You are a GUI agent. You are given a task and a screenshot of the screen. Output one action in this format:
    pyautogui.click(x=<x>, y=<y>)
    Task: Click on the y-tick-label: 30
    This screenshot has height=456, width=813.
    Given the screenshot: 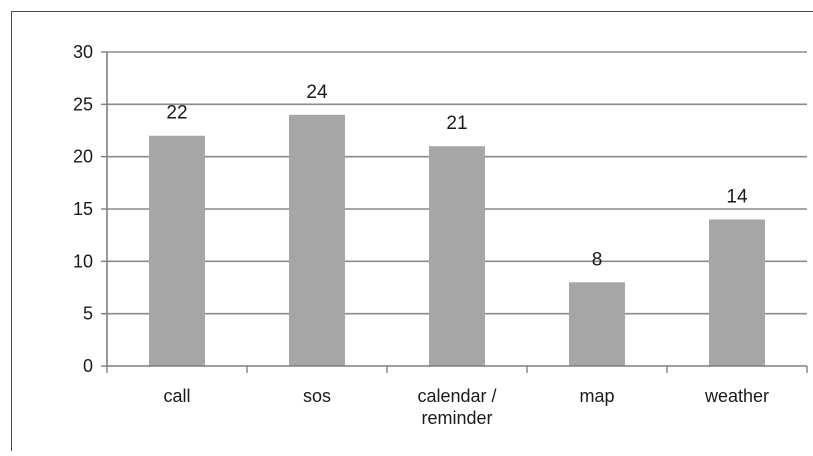 What is the action you would take?
    pyautogui.click(x=83, y=52)
    